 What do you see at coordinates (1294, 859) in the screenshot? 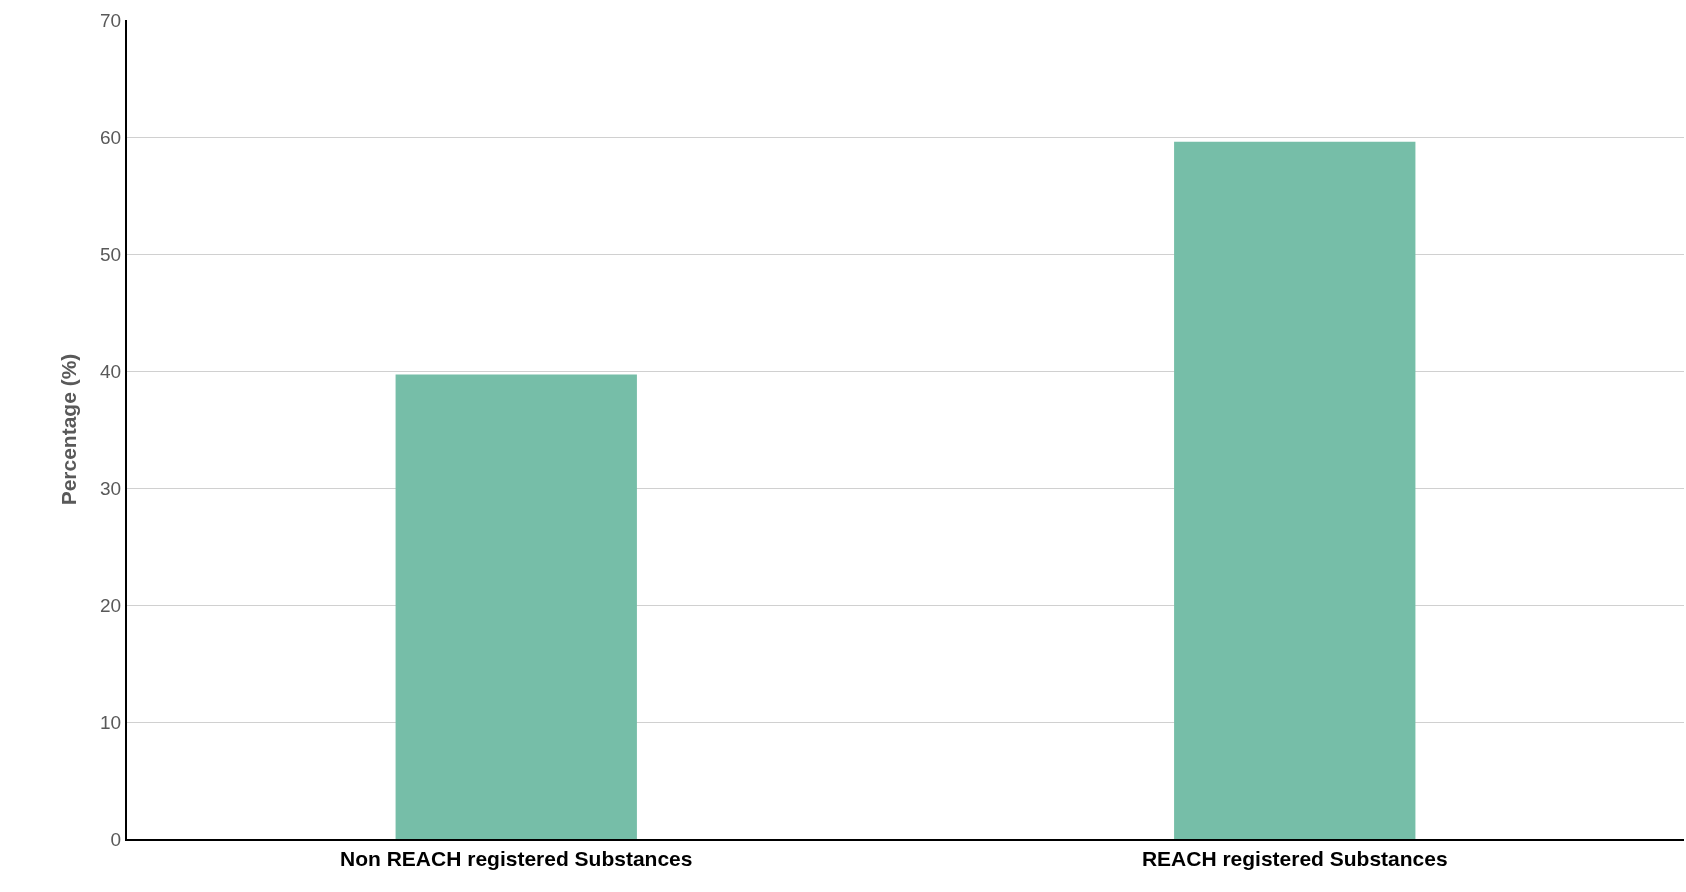
I see `x-tick-label: REACH registered Substances` at bounding box center [1294, 859].